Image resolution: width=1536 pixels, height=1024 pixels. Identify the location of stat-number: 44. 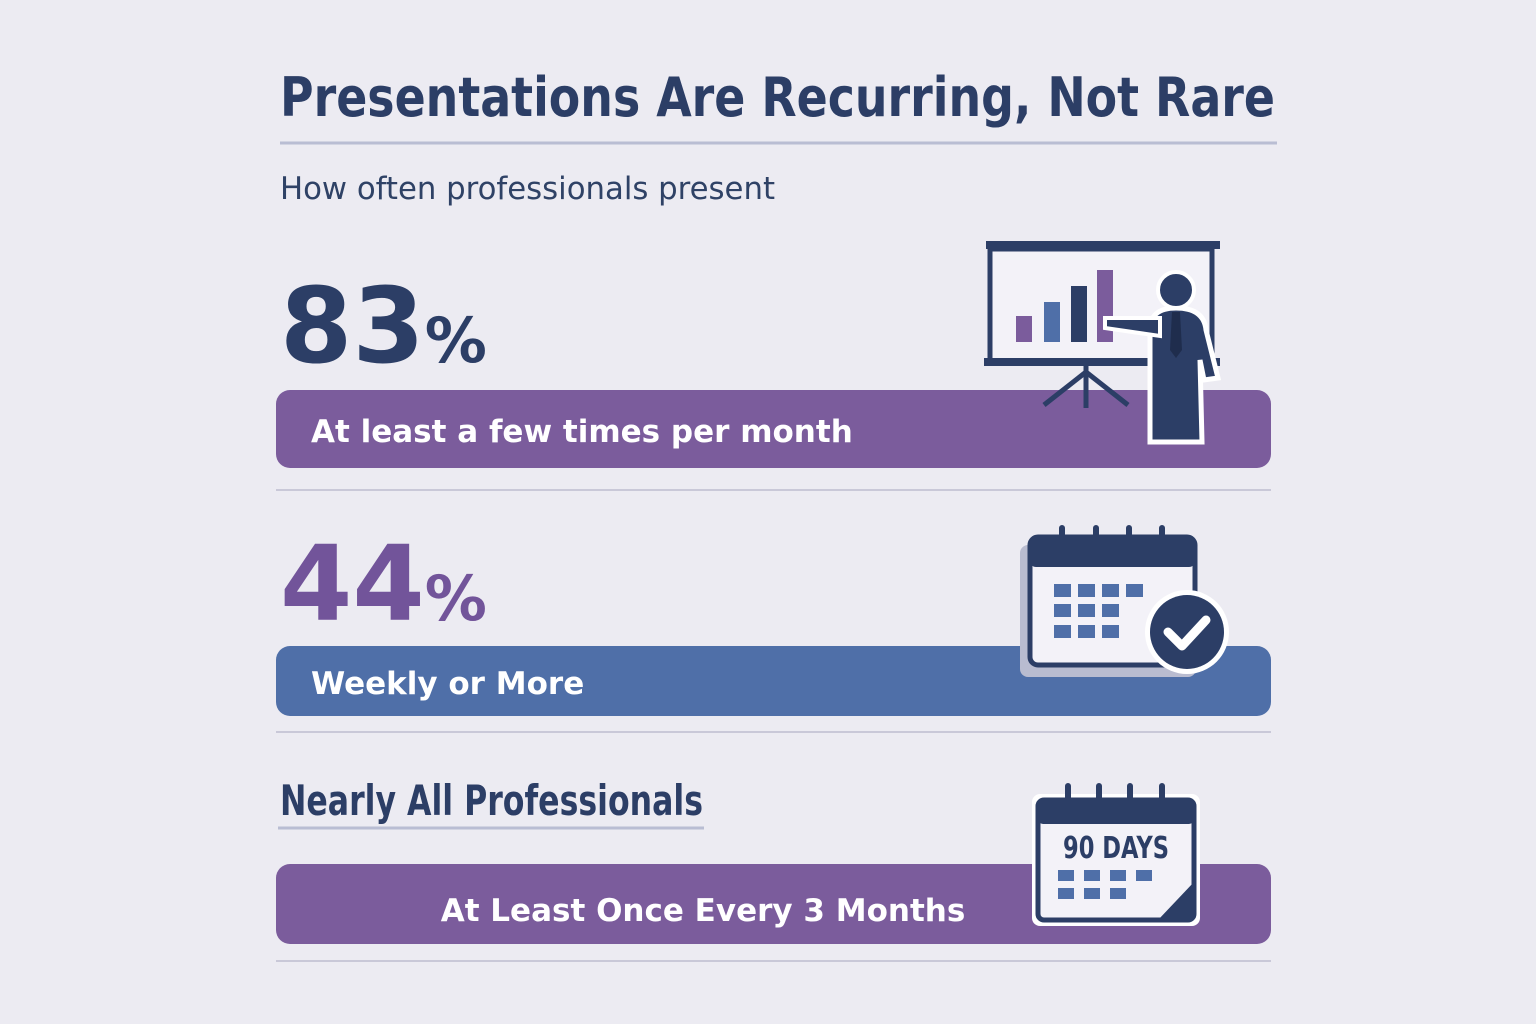
(352, 584).